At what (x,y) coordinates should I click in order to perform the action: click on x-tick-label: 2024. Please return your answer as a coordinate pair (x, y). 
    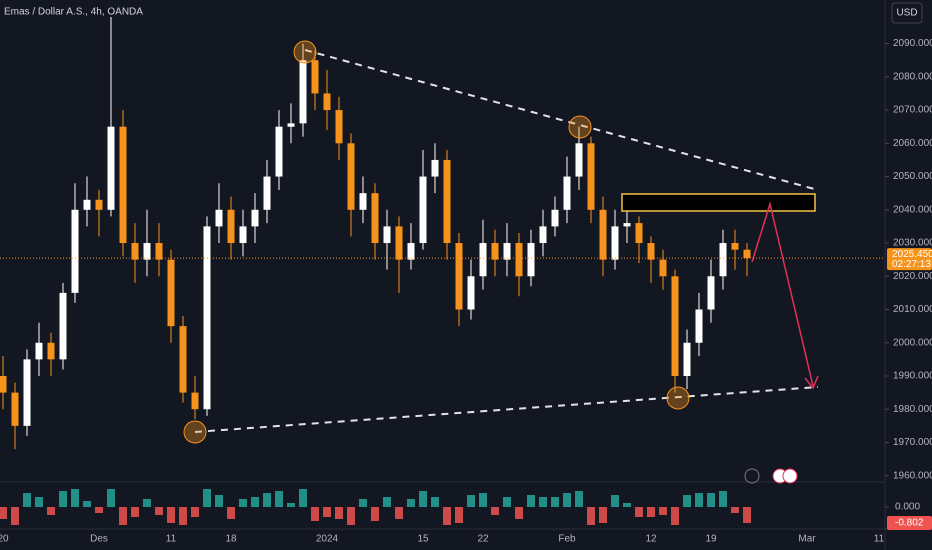
    Looking at the image, I should click on (327, 539).